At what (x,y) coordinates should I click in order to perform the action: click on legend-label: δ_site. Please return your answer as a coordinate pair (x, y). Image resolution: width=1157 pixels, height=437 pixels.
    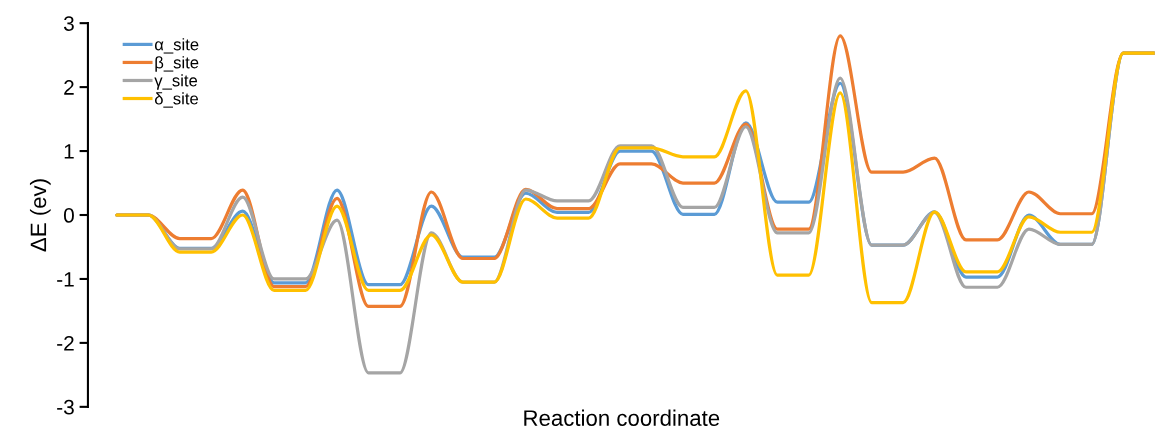
    Looking at the image, I should click on (176, 100).